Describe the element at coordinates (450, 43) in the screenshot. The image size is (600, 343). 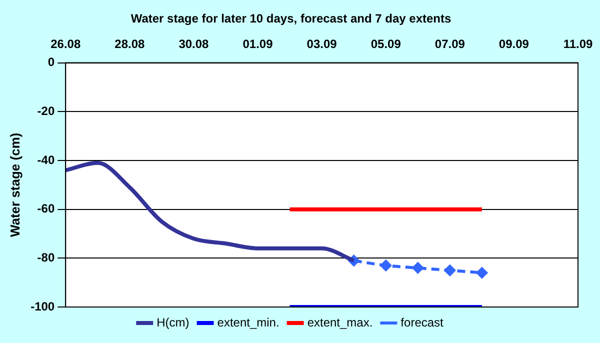
I see `x-tick-label: 07.09` at that location.